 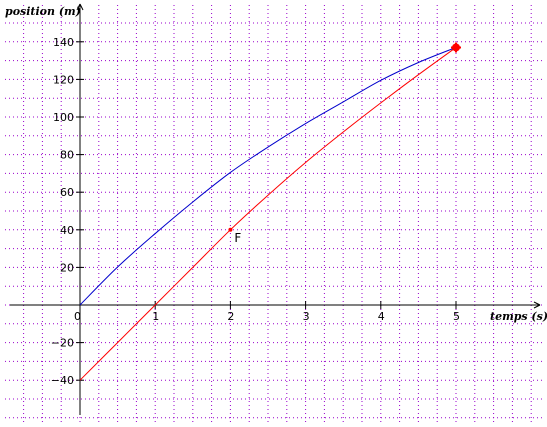 I want to click on point-label: F, so click(x=237, y=238).